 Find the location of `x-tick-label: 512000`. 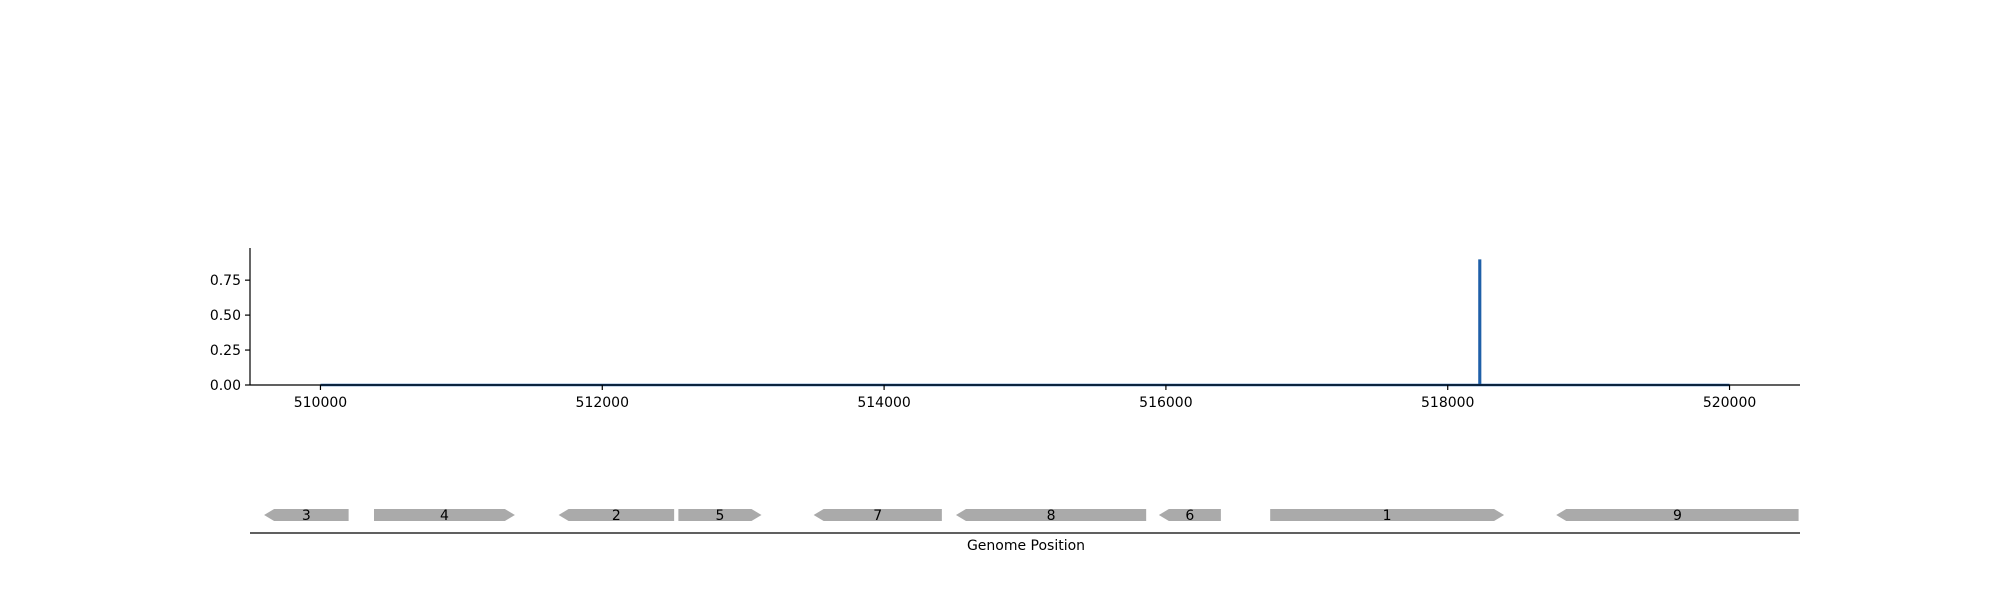

x-tick-label: 512000 is located at coordinates (602, 403).